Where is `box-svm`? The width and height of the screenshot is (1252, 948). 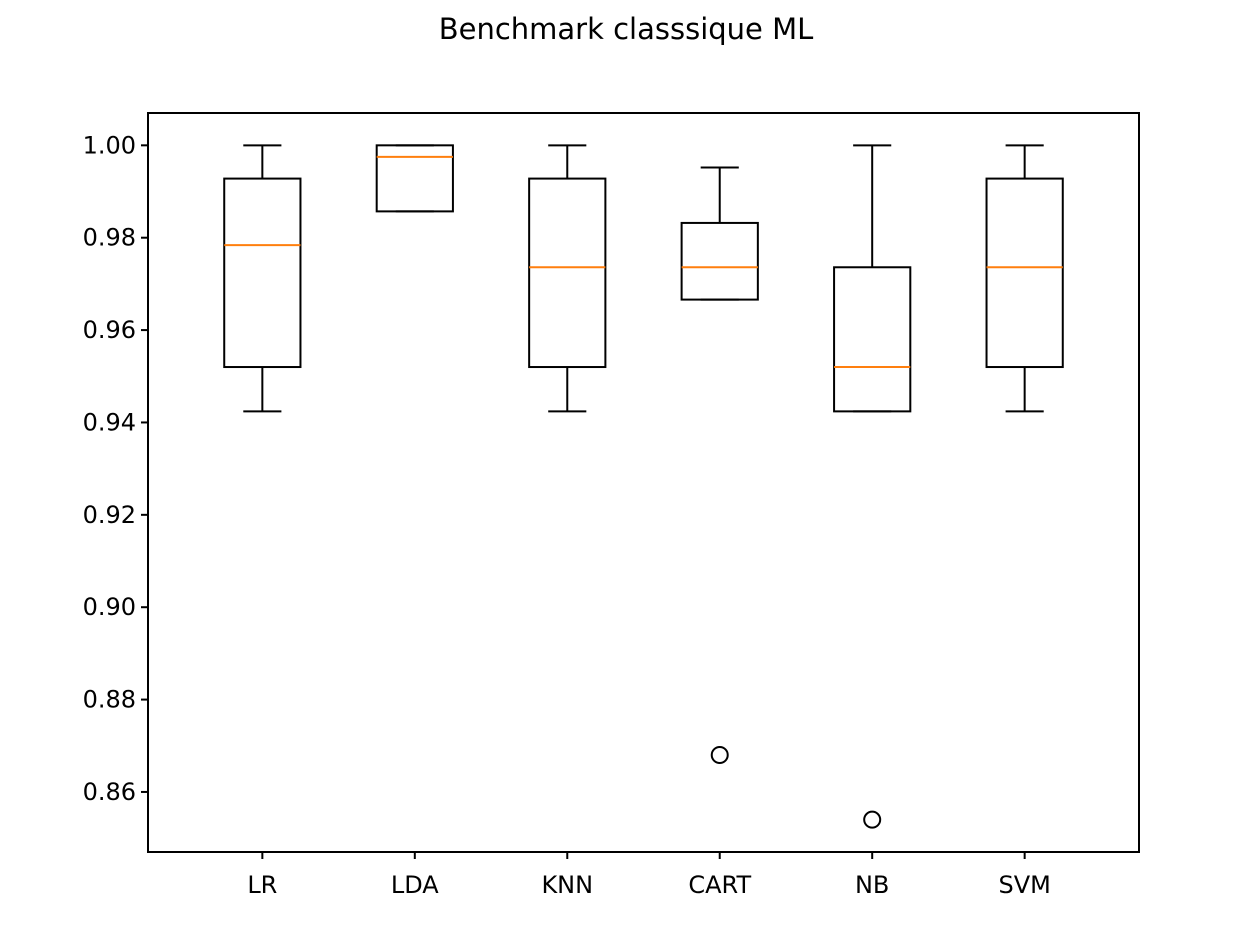
box-svm is located at coordinates (1024, 273).